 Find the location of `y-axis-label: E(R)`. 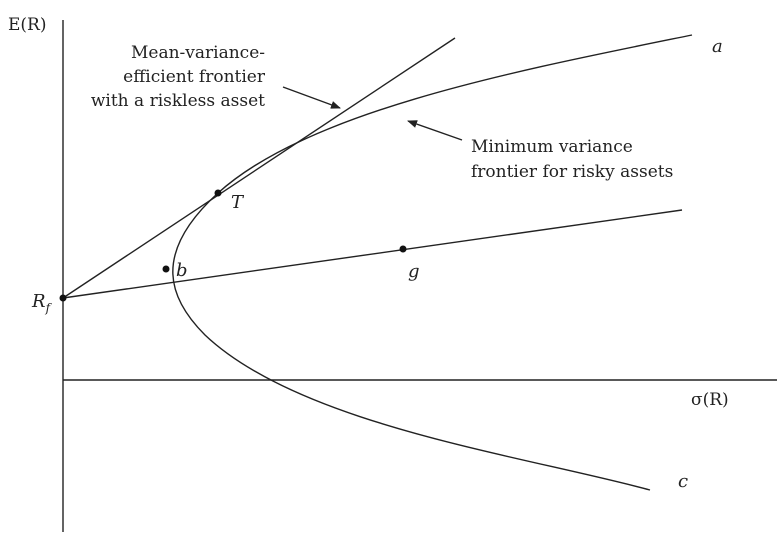

y-axis-label: E(R) is located at coordinates (27, 25).